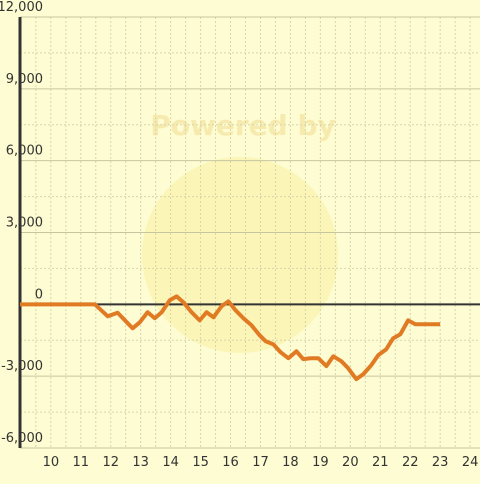 This screenshot has width=480, height=484. I want to click on x-tick-label: 19, so click(320, 462).